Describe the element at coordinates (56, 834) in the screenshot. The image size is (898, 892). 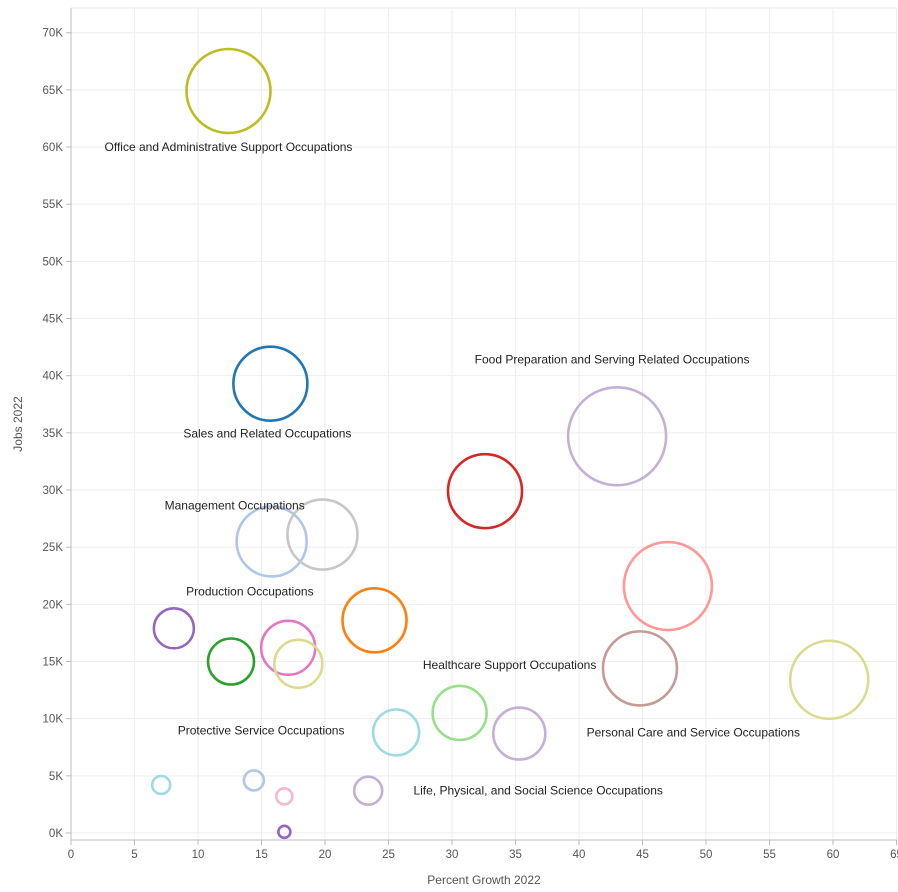
I see `y-tick-label: 0K` at that location.